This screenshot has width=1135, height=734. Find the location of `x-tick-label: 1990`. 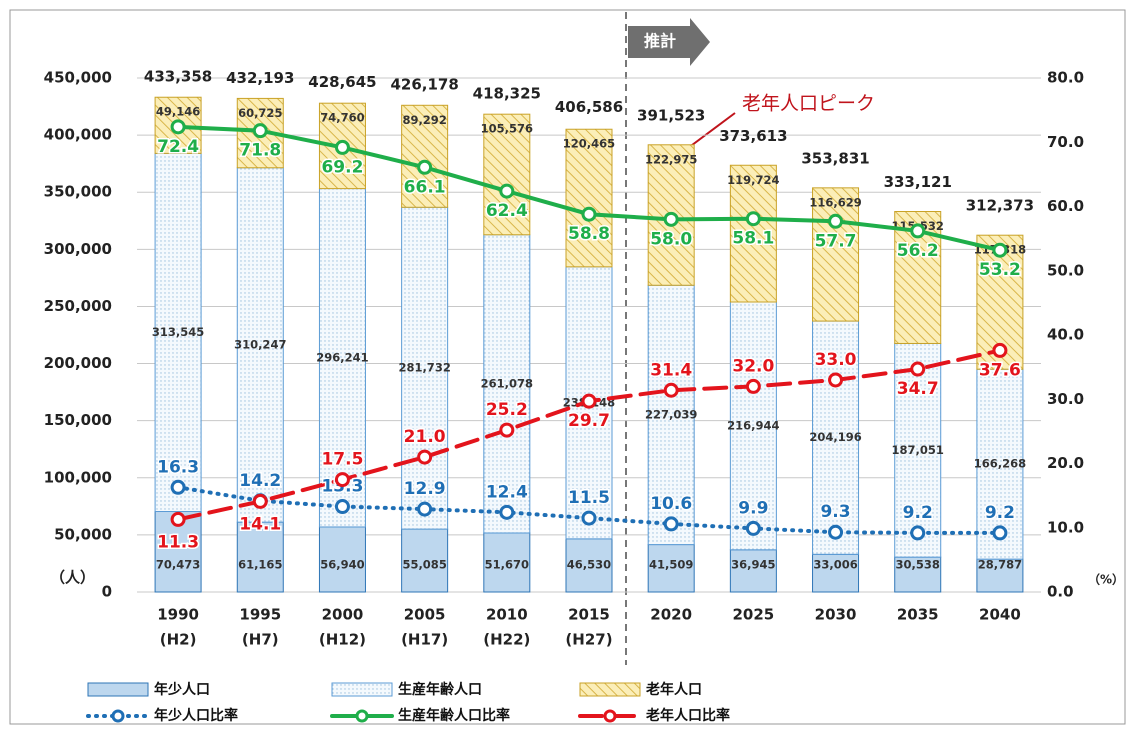

x-tick-label: 1990 is located at coordinates (178, 615).